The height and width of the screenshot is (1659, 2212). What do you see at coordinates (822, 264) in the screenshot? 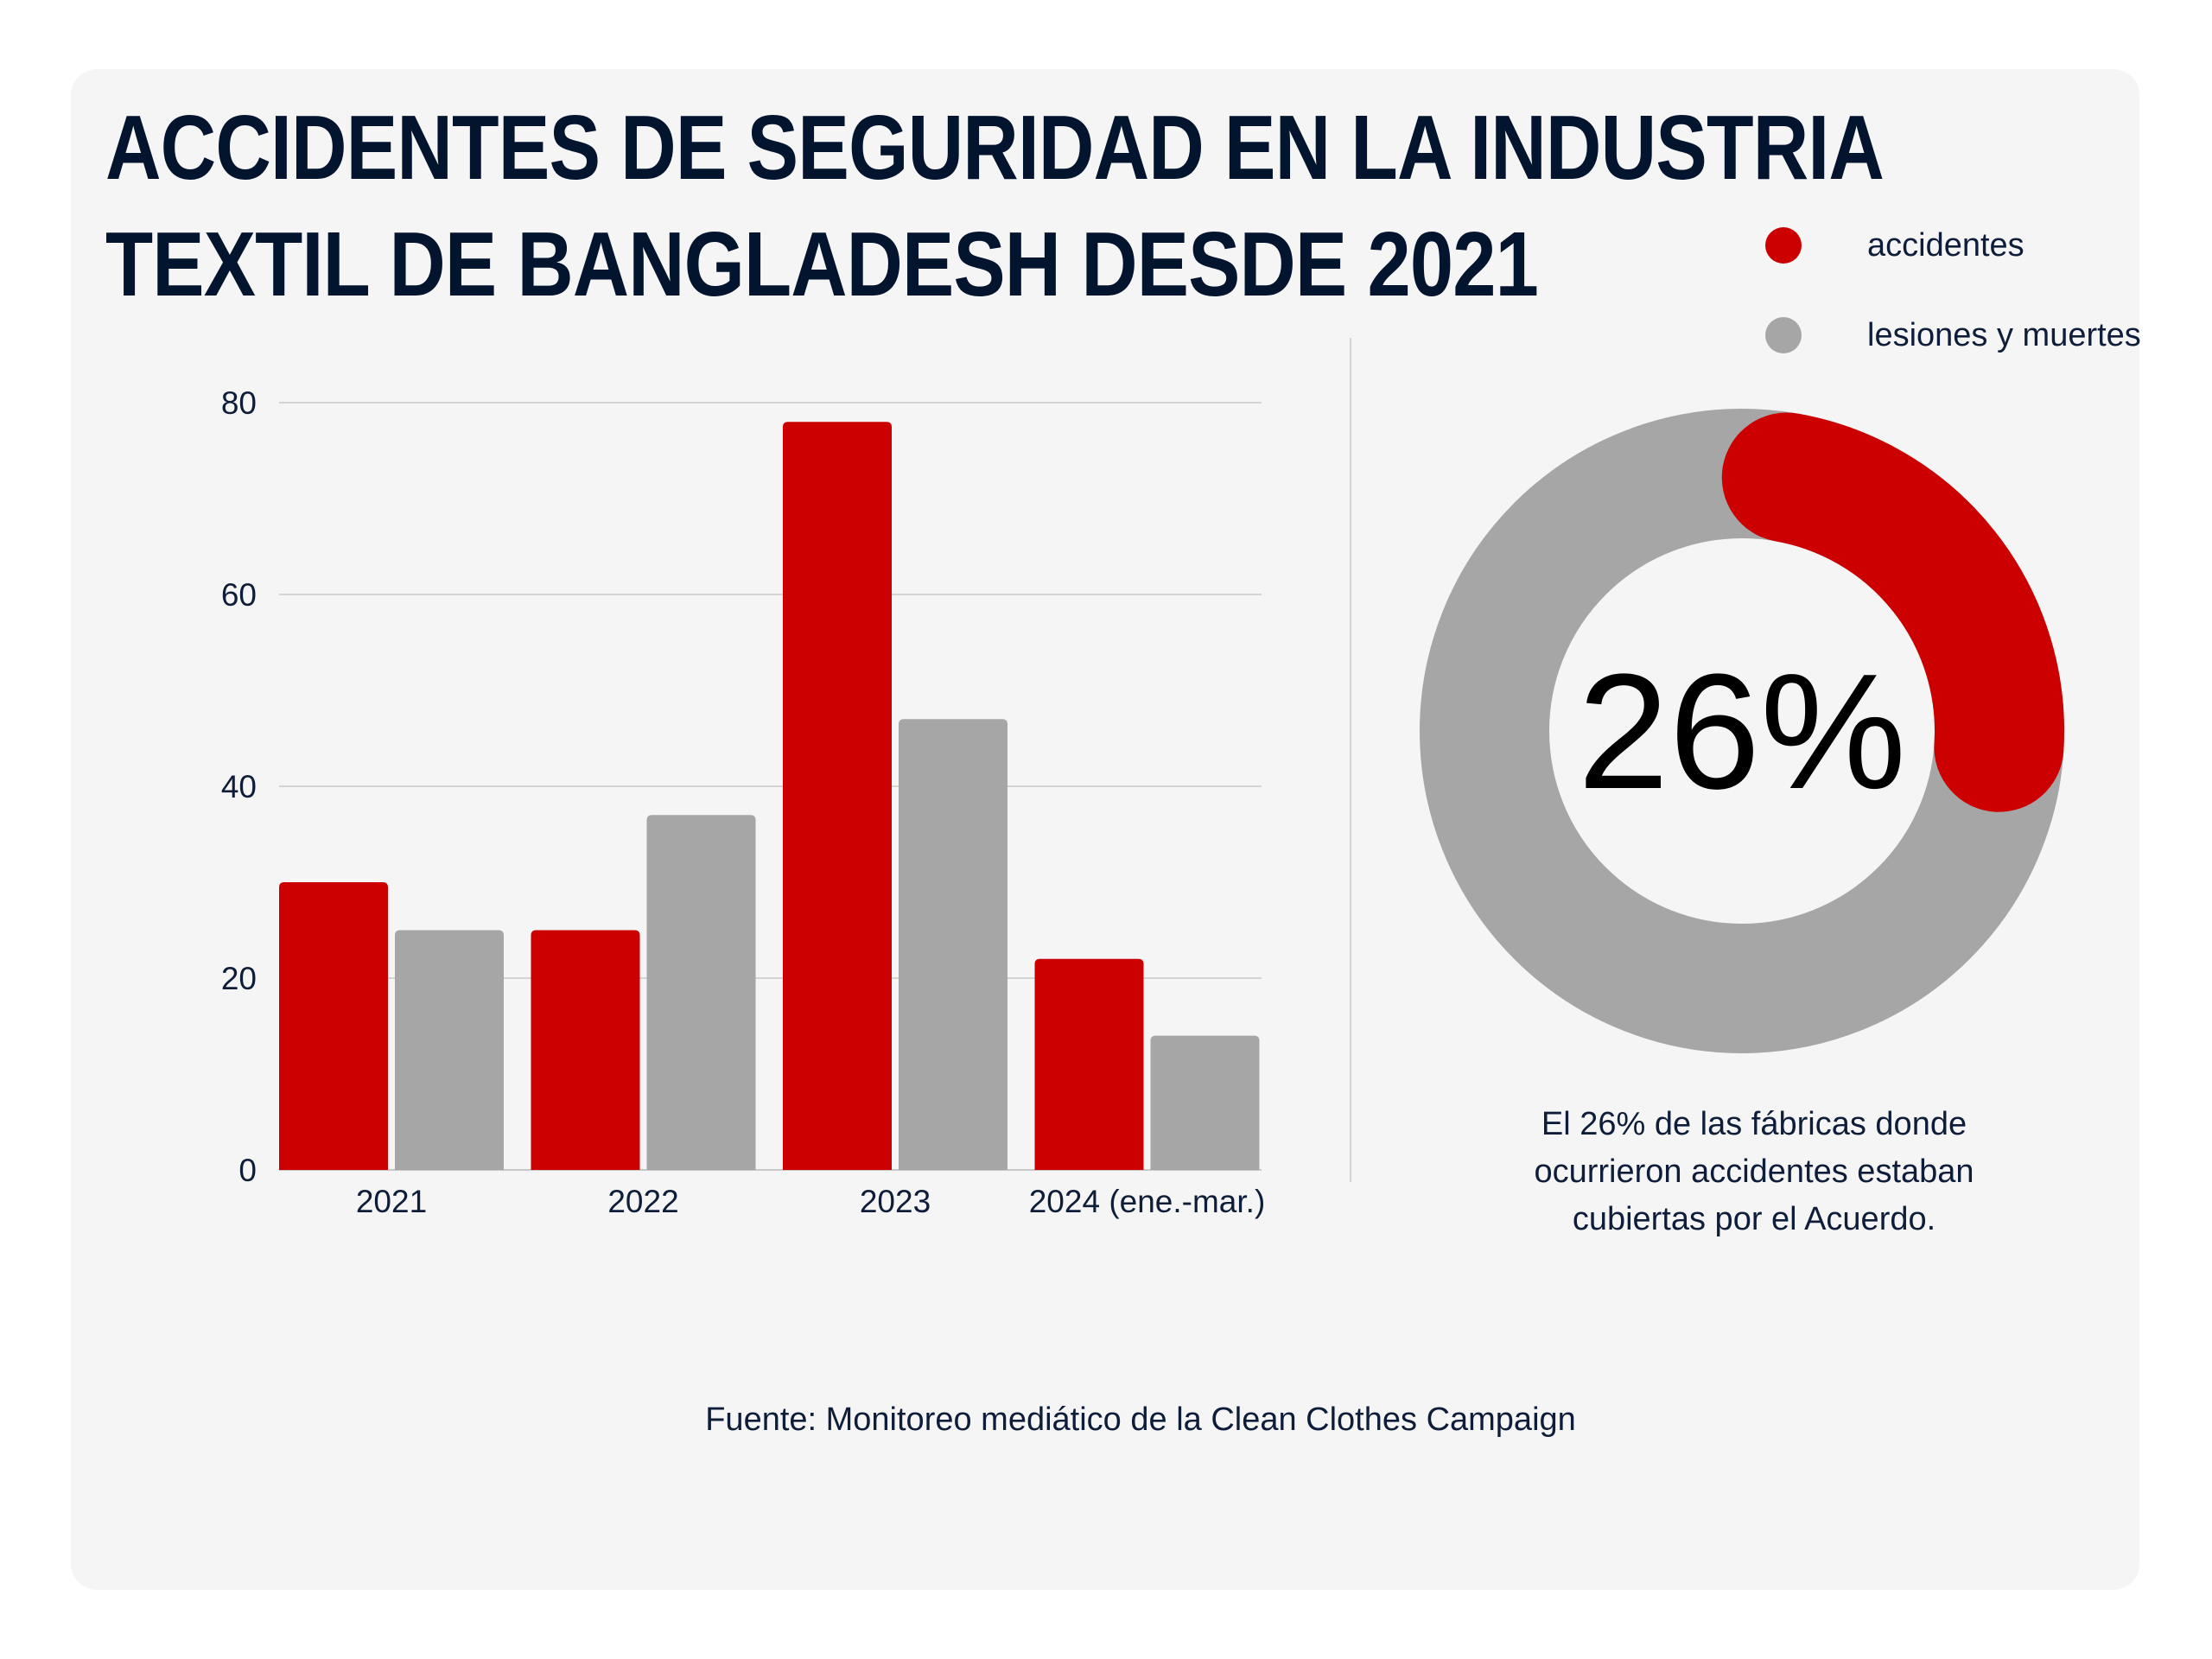
I see `title-line-2: TEXTIL DE BANGLADESH DESDE 2021` at bounding box center [822, 264].